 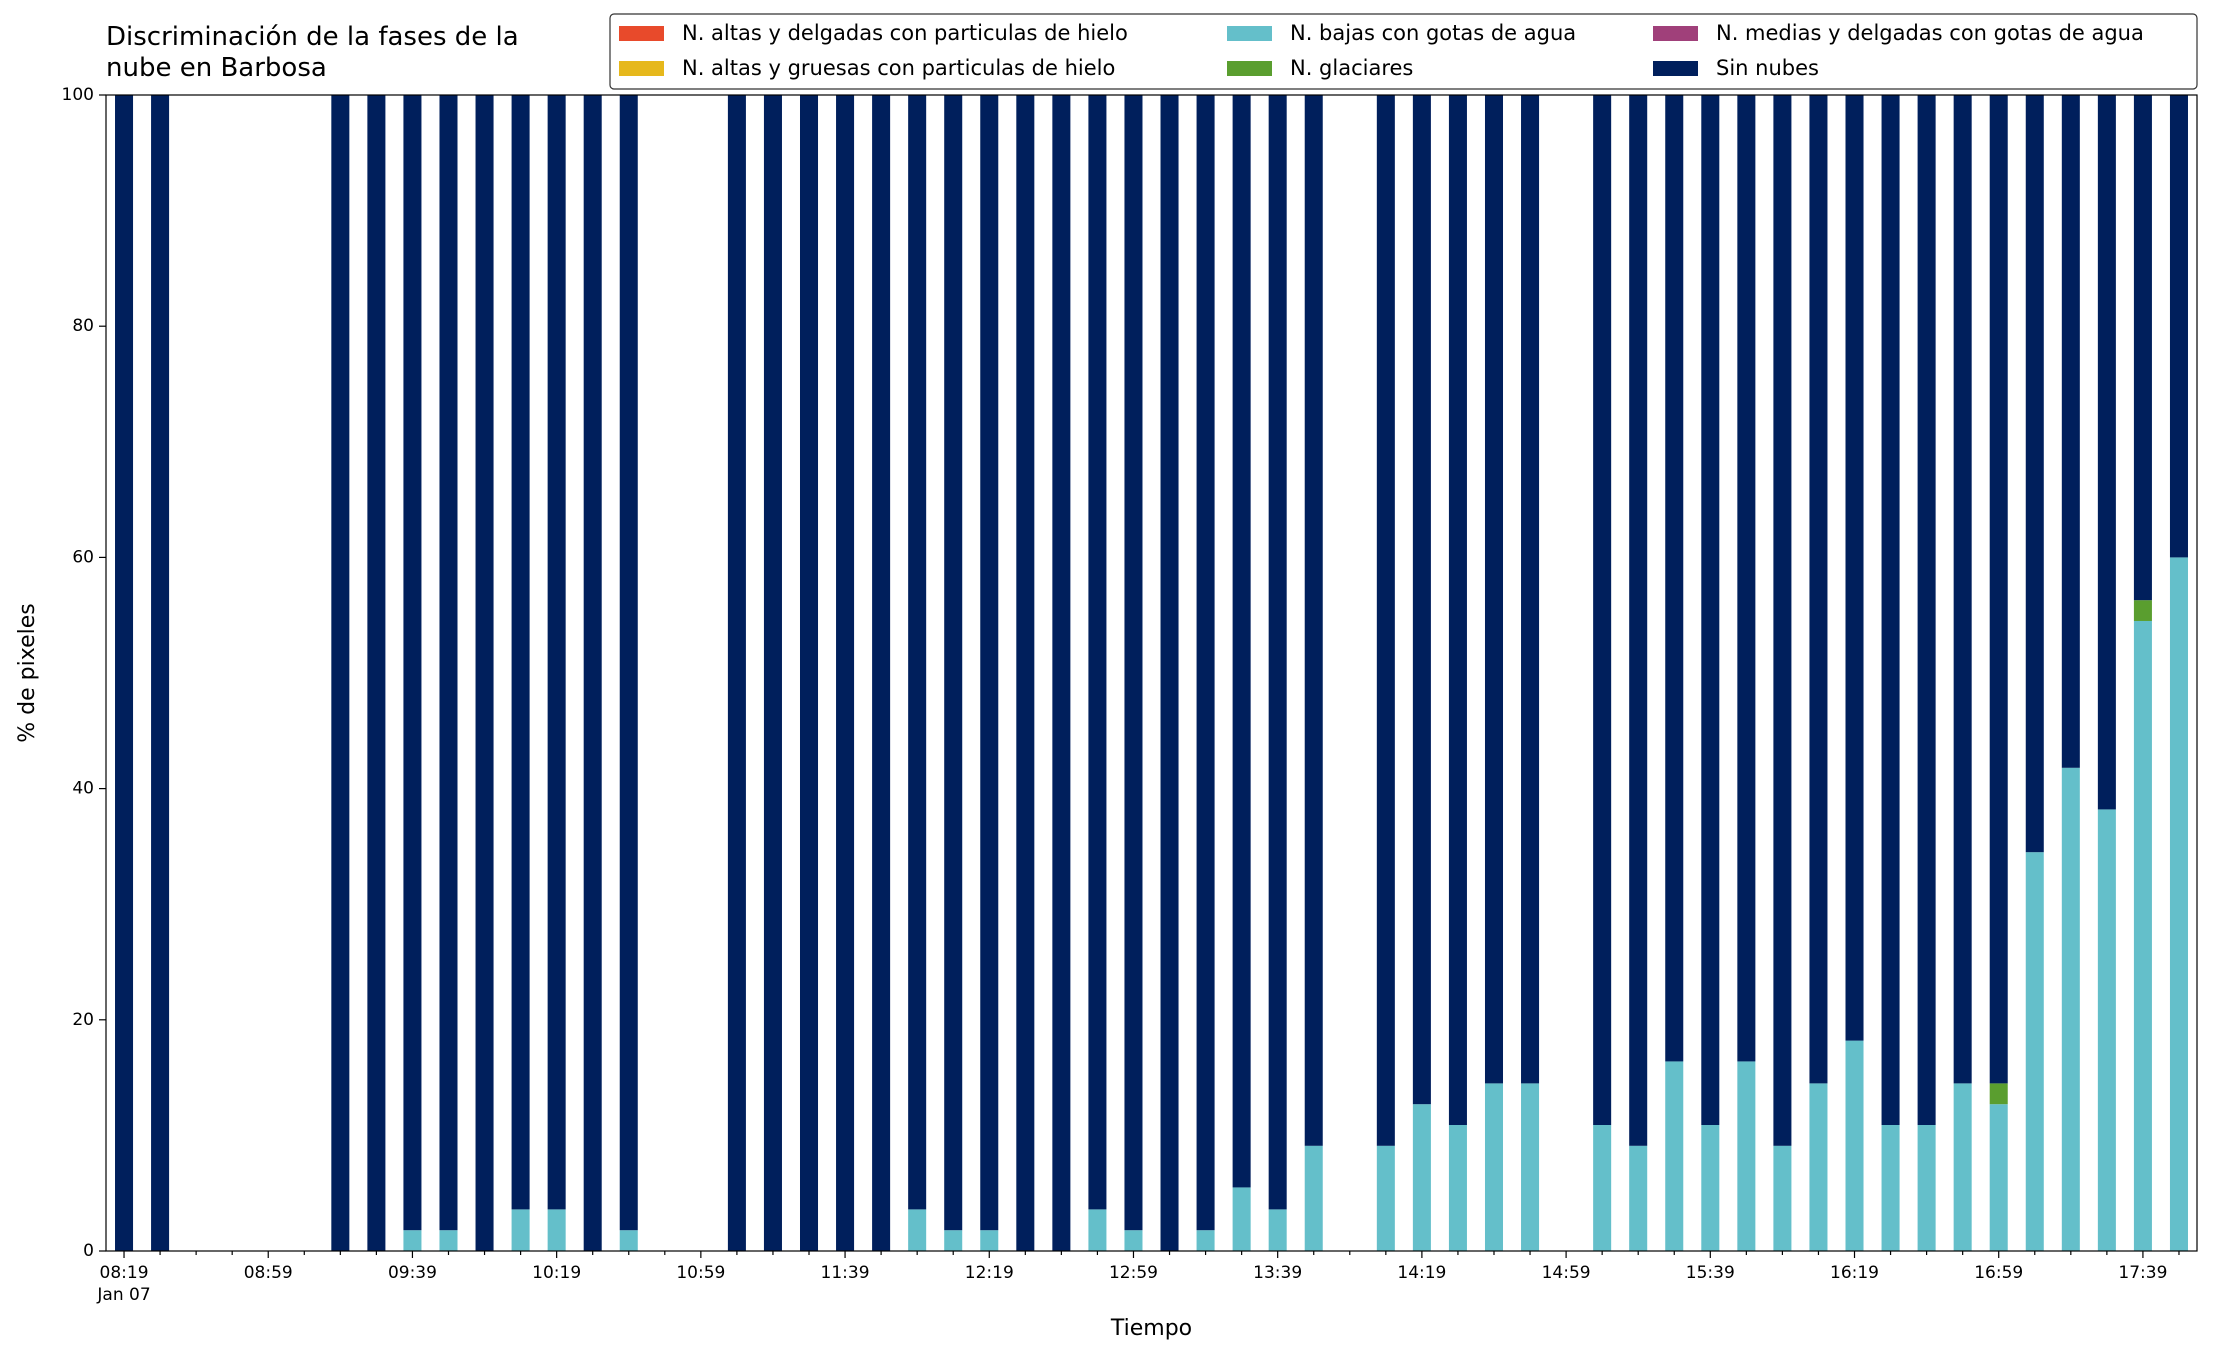 What do you see at coordinates (1854, 1273) in the screenshot?
I see `x-tick-label: 16:19` at bounding box center [1854, 1273].